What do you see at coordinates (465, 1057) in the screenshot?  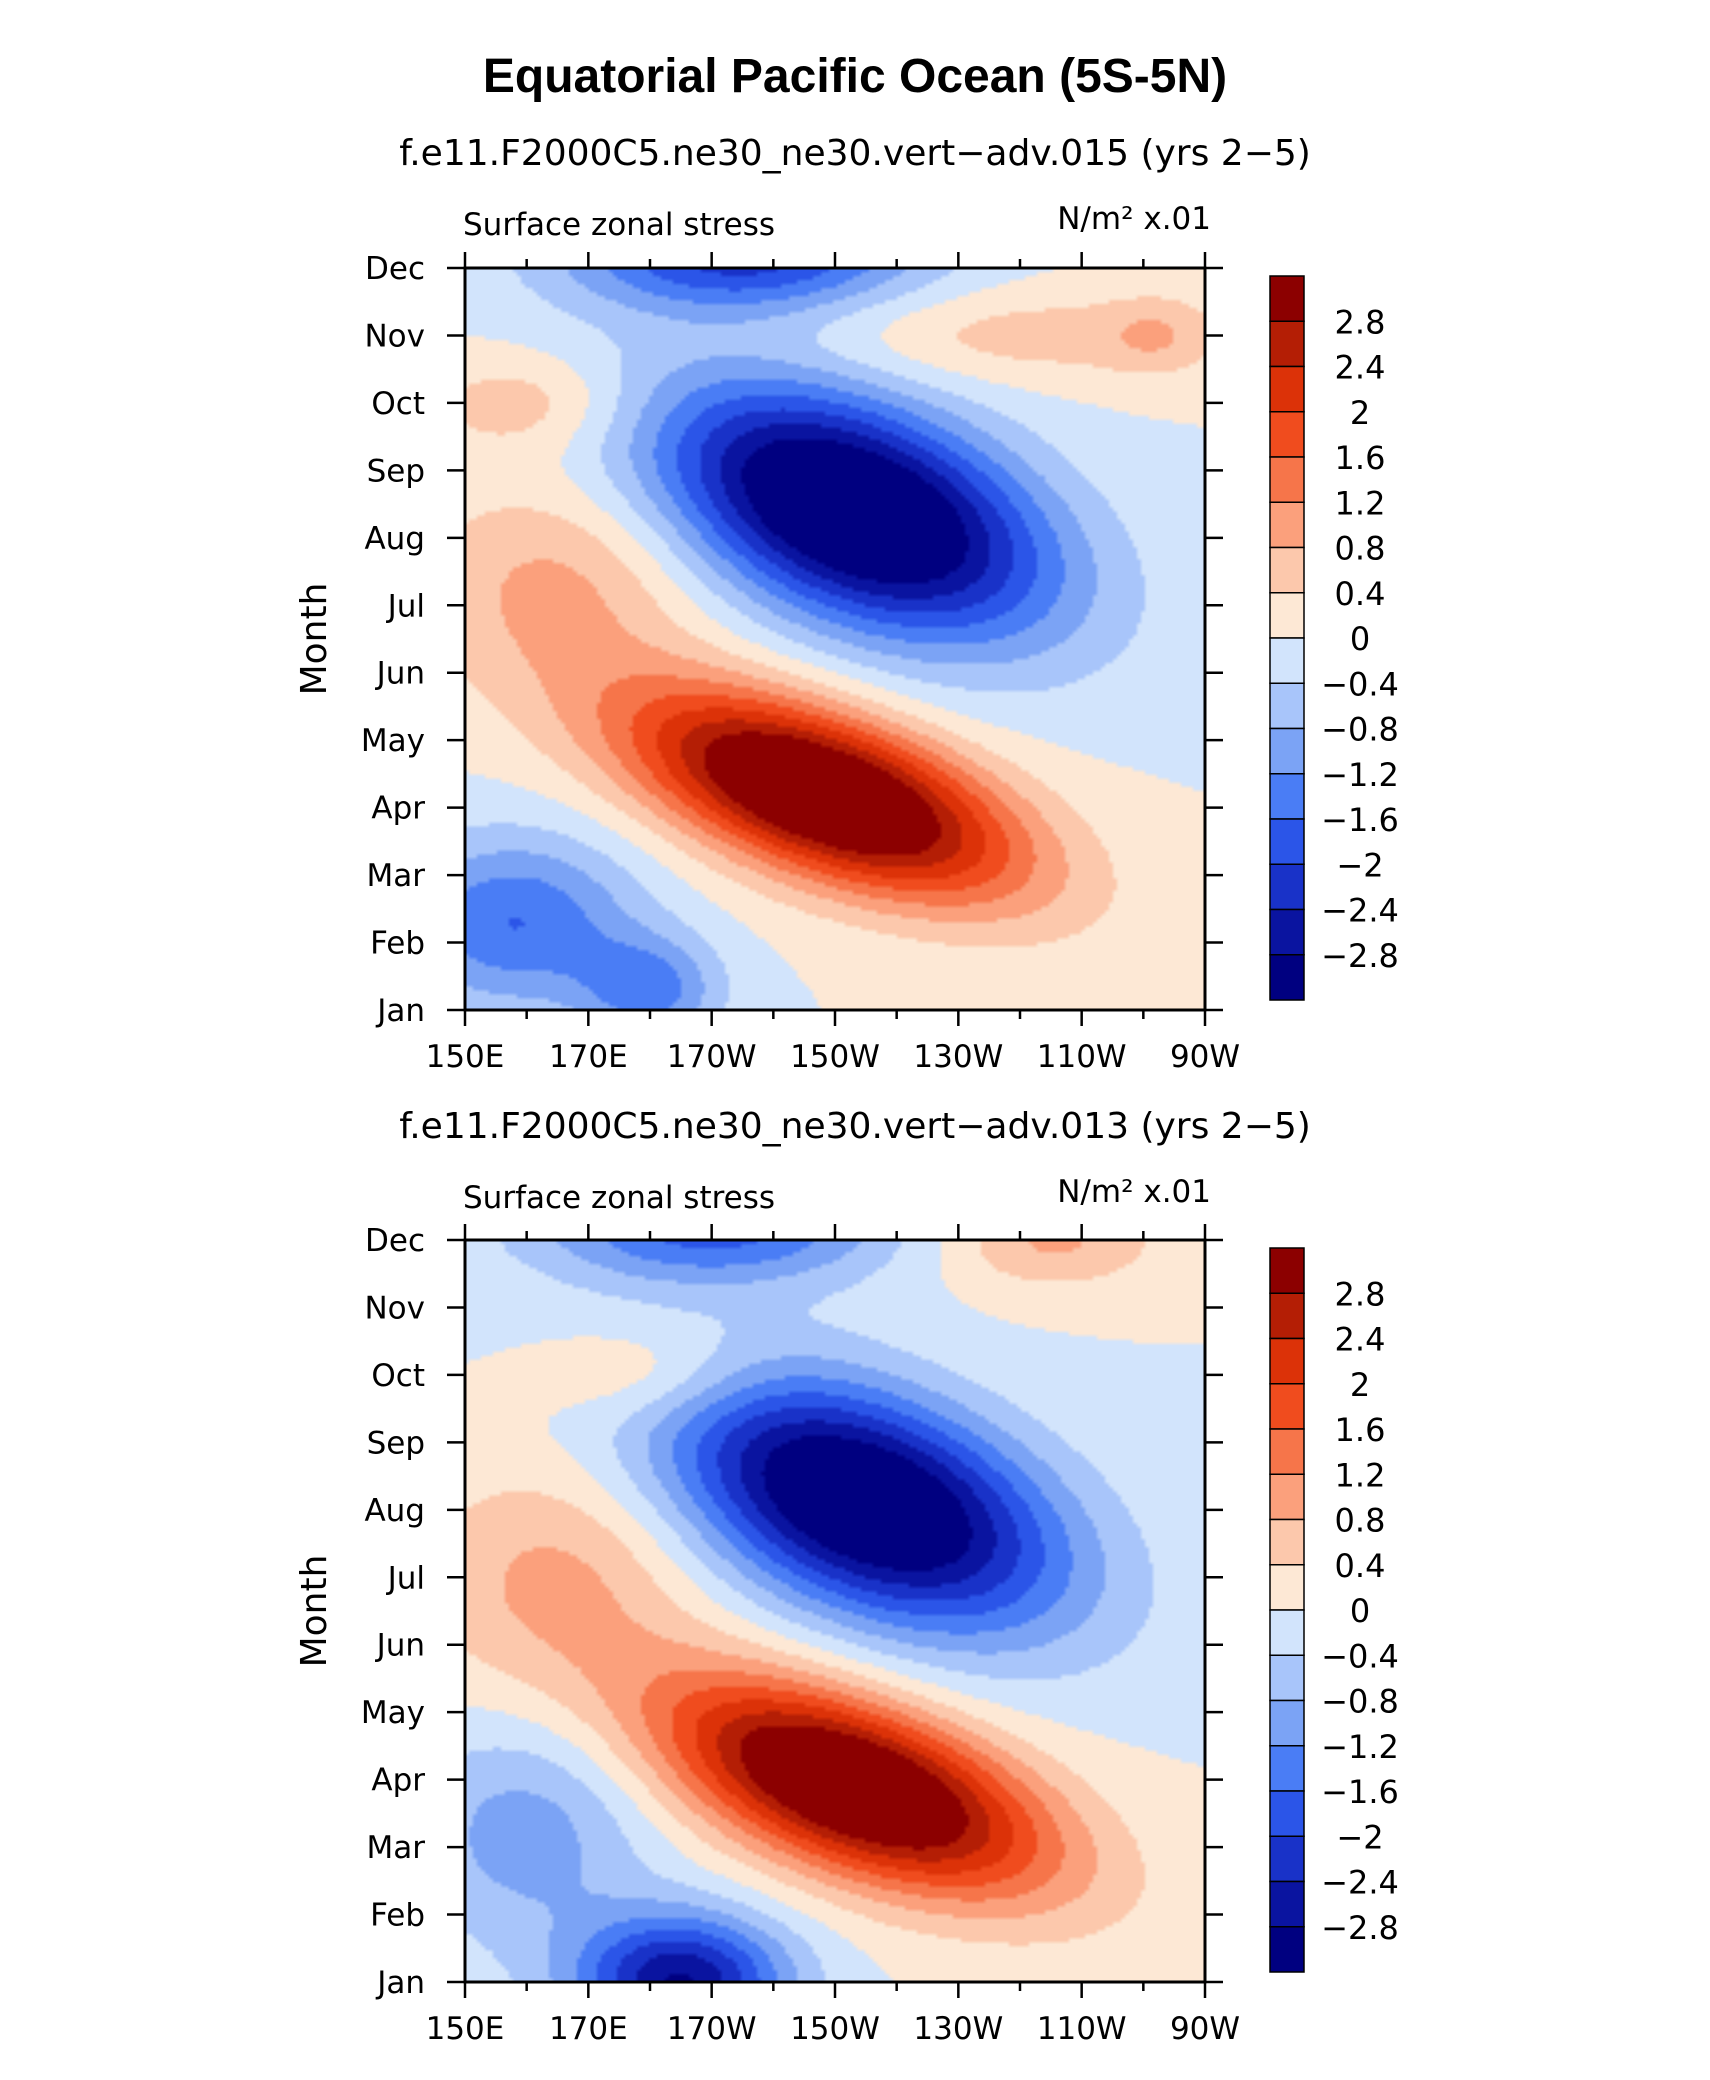 I see `x-tick-label: 150E` at bounding box center [465, 1057].